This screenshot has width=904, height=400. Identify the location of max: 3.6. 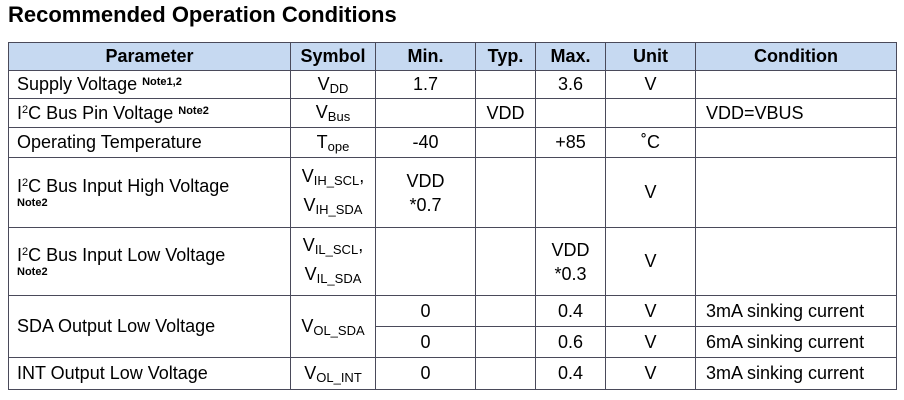
(570, 84).